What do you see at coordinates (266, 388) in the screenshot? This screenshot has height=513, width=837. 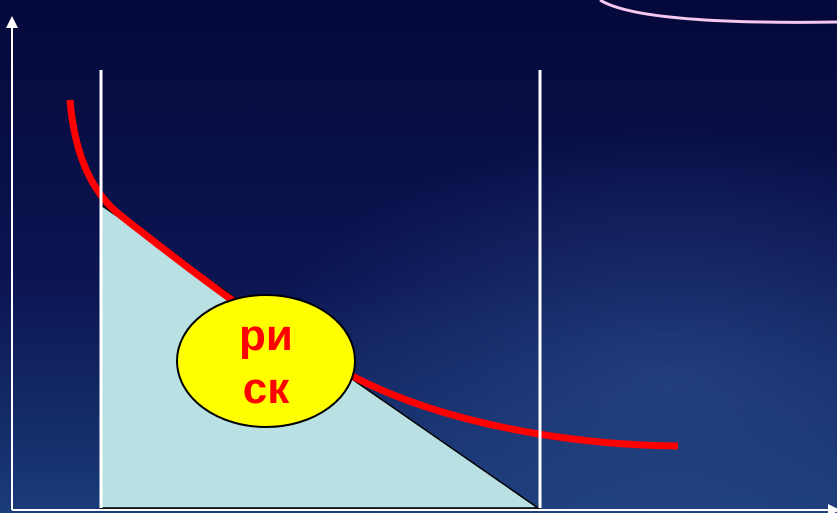 I see `risk-label-line2: ск` at bounding box center [266, 388].